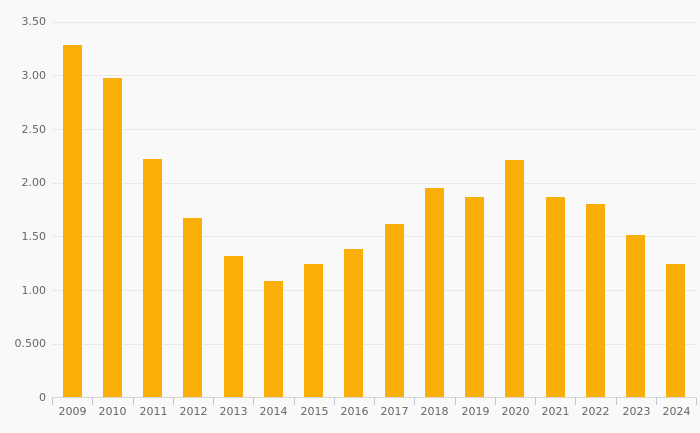  Describe the element at coordinates (273, 339) in the screenshot. I see `bar-2014` at that location.